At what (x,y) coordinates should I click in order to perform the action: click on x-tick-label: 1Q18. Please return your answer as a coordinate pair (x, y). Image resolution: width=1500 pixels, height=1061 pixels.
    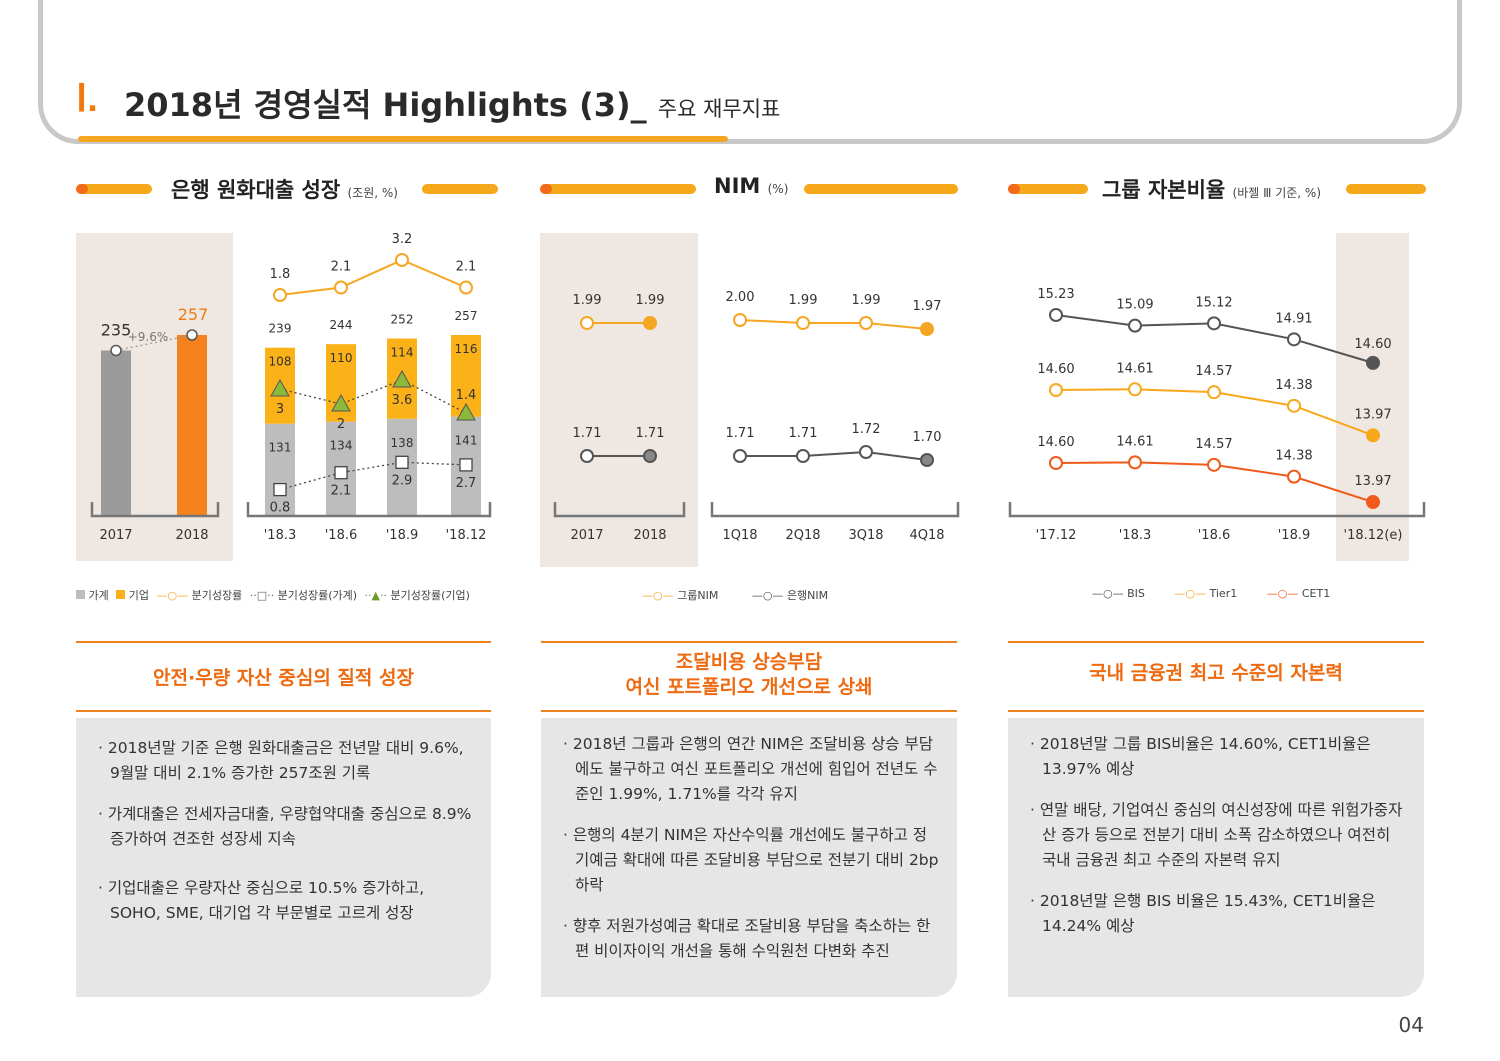
    Looking at the image, I should click on (739, 535).